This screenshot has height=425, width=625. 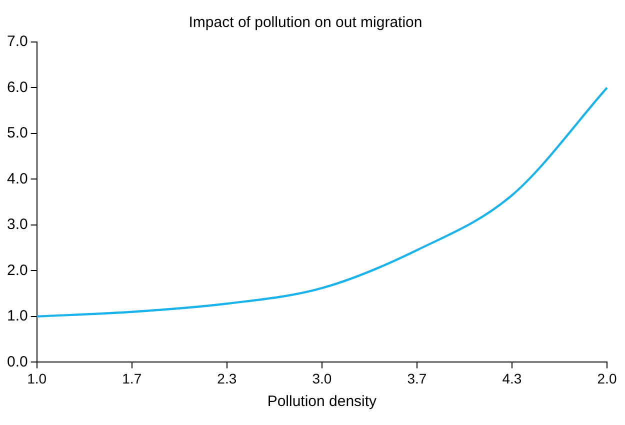 I want to click on x-tick-label: 4.3, so click(x=512, y=378).